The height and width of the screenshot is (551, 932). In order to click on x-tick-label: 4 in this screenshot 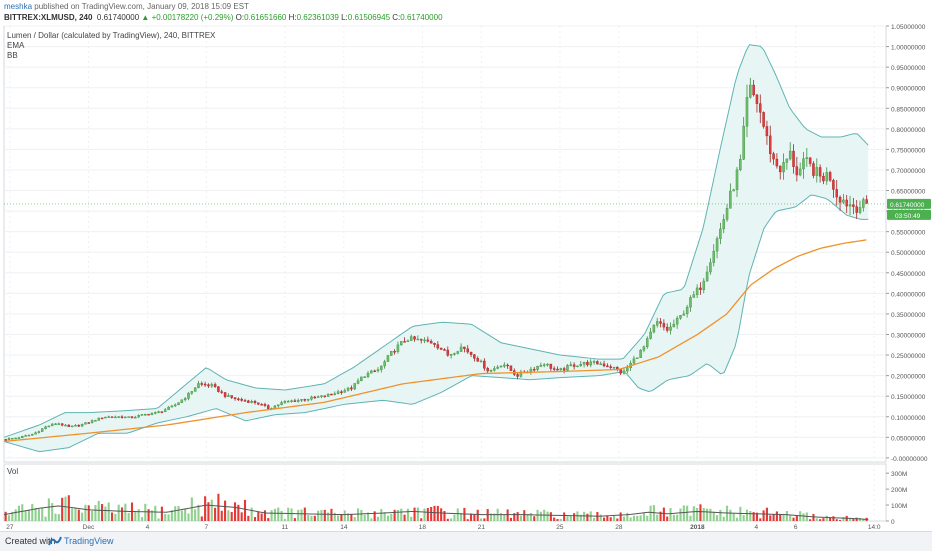, I will do `click(148, 527)`.